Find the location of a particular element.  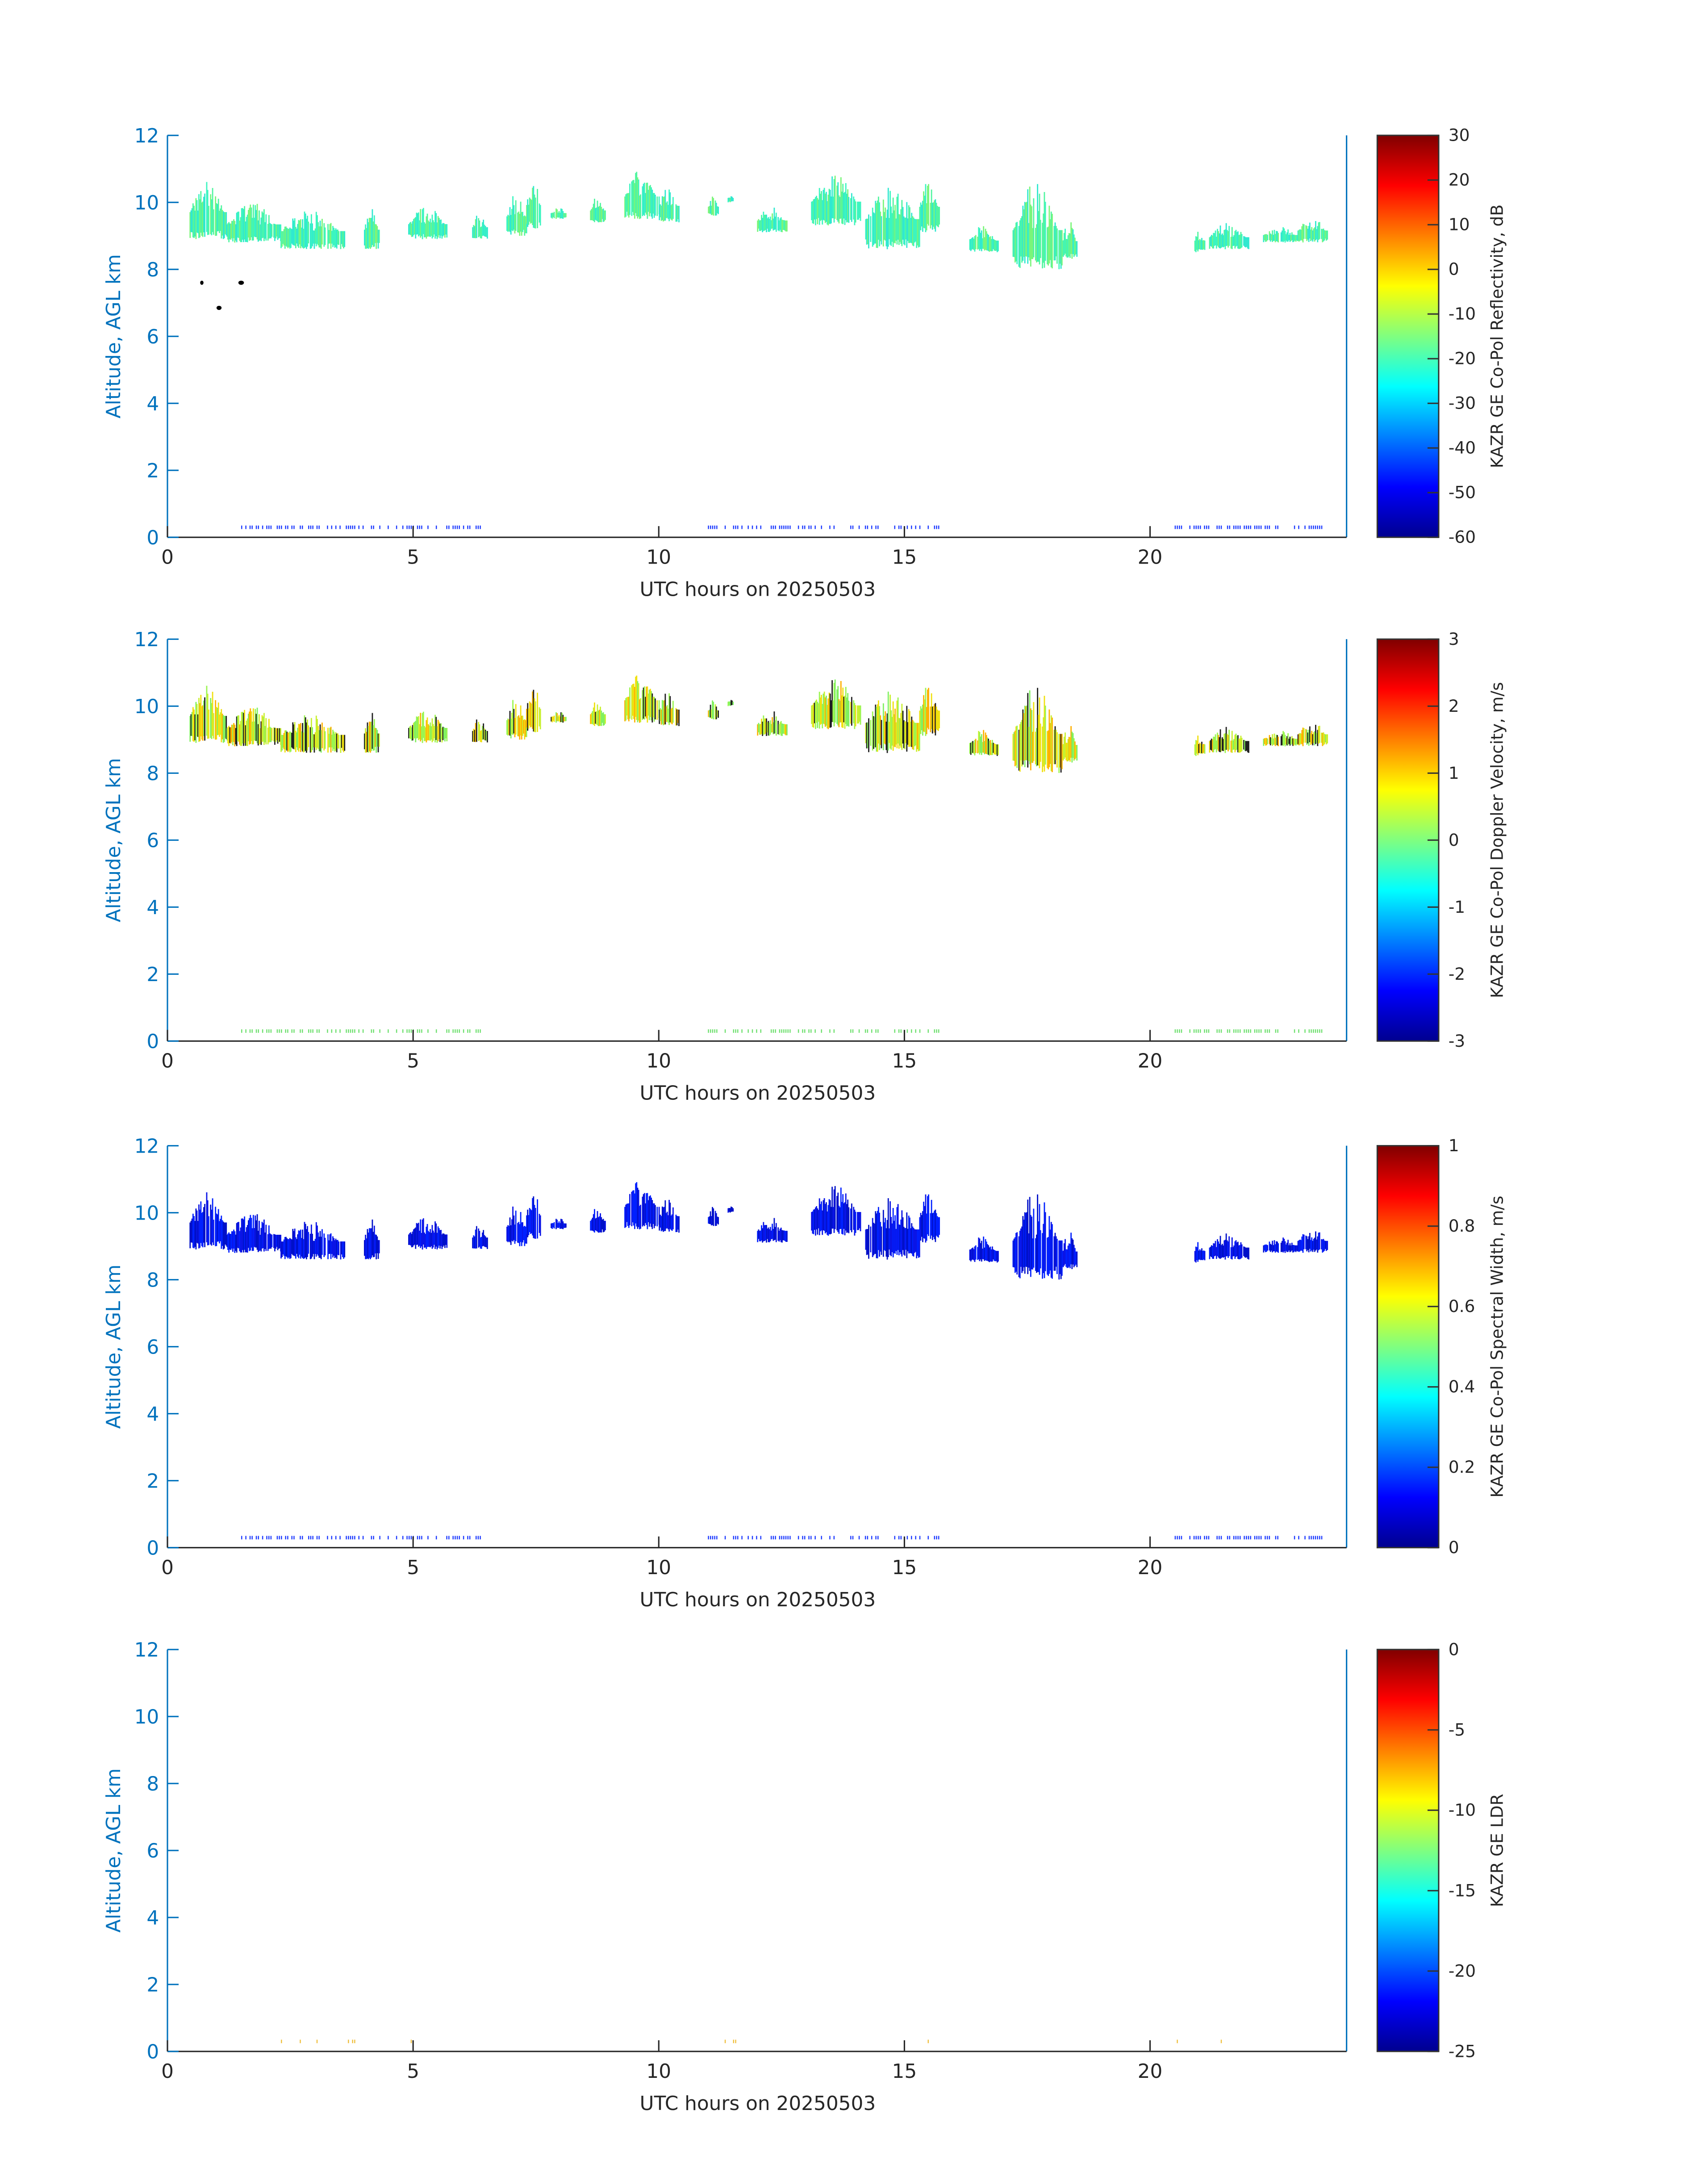

colorbar is located at coordinates (1408, 336).